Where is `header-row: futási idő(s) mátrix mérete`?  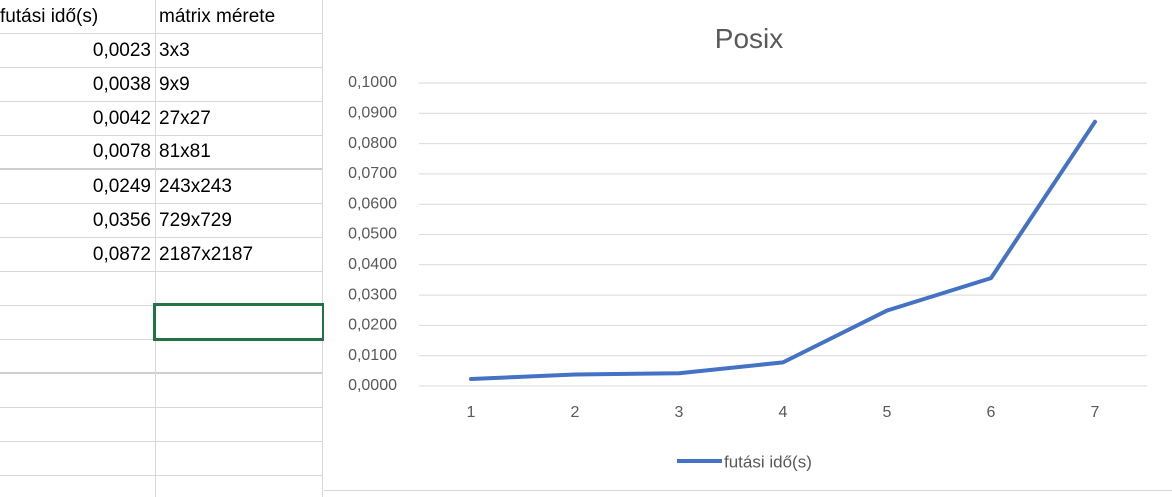 header-row: futási idő(s) mátrix mérete is located at coordinates (161, 17).